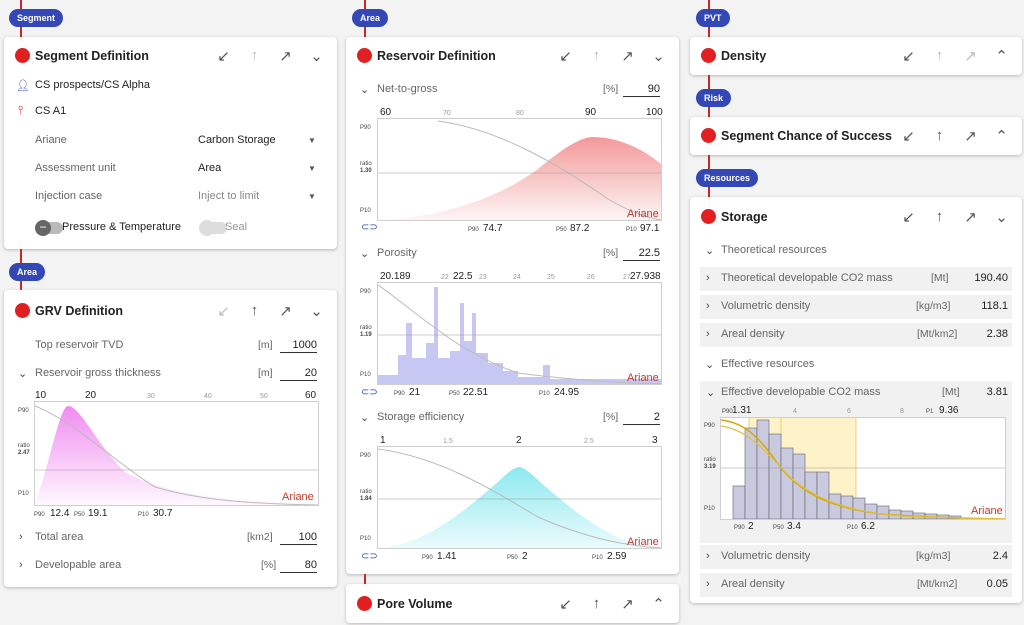 This screenshot has width=1024, height=625. I want to click on effective-mass-chart, so click(863, 468).